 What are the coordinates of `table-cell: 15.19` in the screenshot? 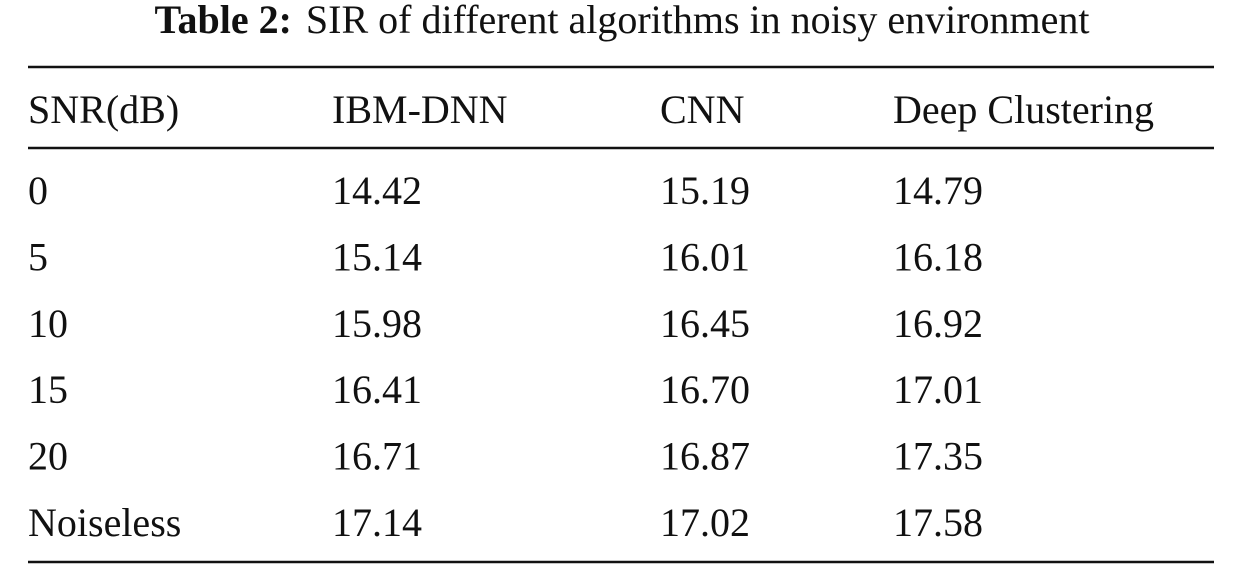 It's located at (705, 190).